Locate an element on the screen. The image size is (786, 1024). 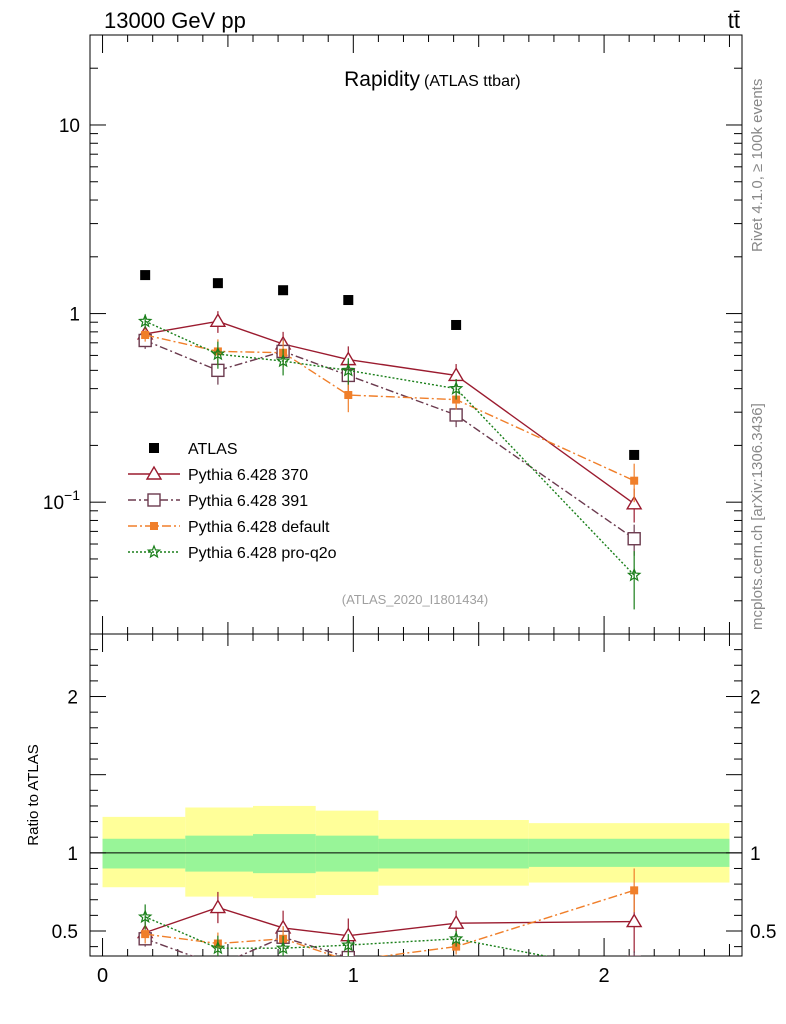
legend-pythia-6-428-pro-q2o: Pythia 6.428 pro-q2o is located at coordinates (232, 553).